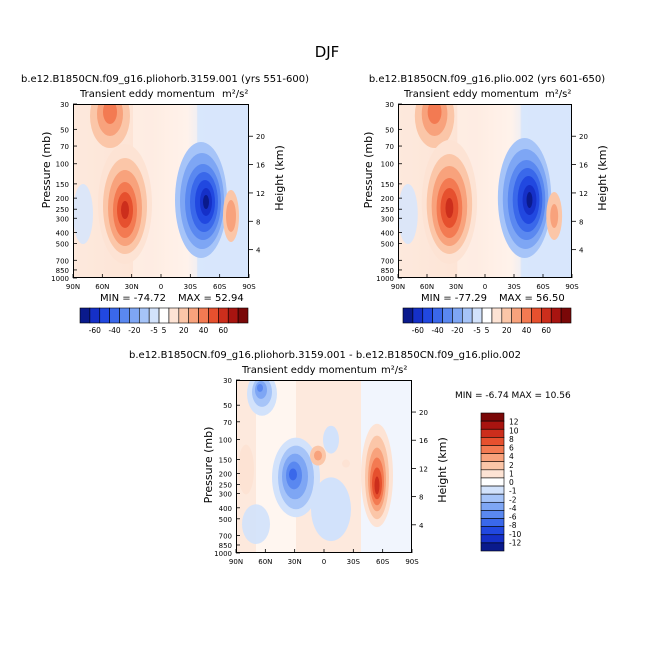 This screenshot has width=654, height=654. What do you see at coordinates (225, 475) in the screenshot?
I see `pressure-tick-label: 200` at bounding box center [225, 475].